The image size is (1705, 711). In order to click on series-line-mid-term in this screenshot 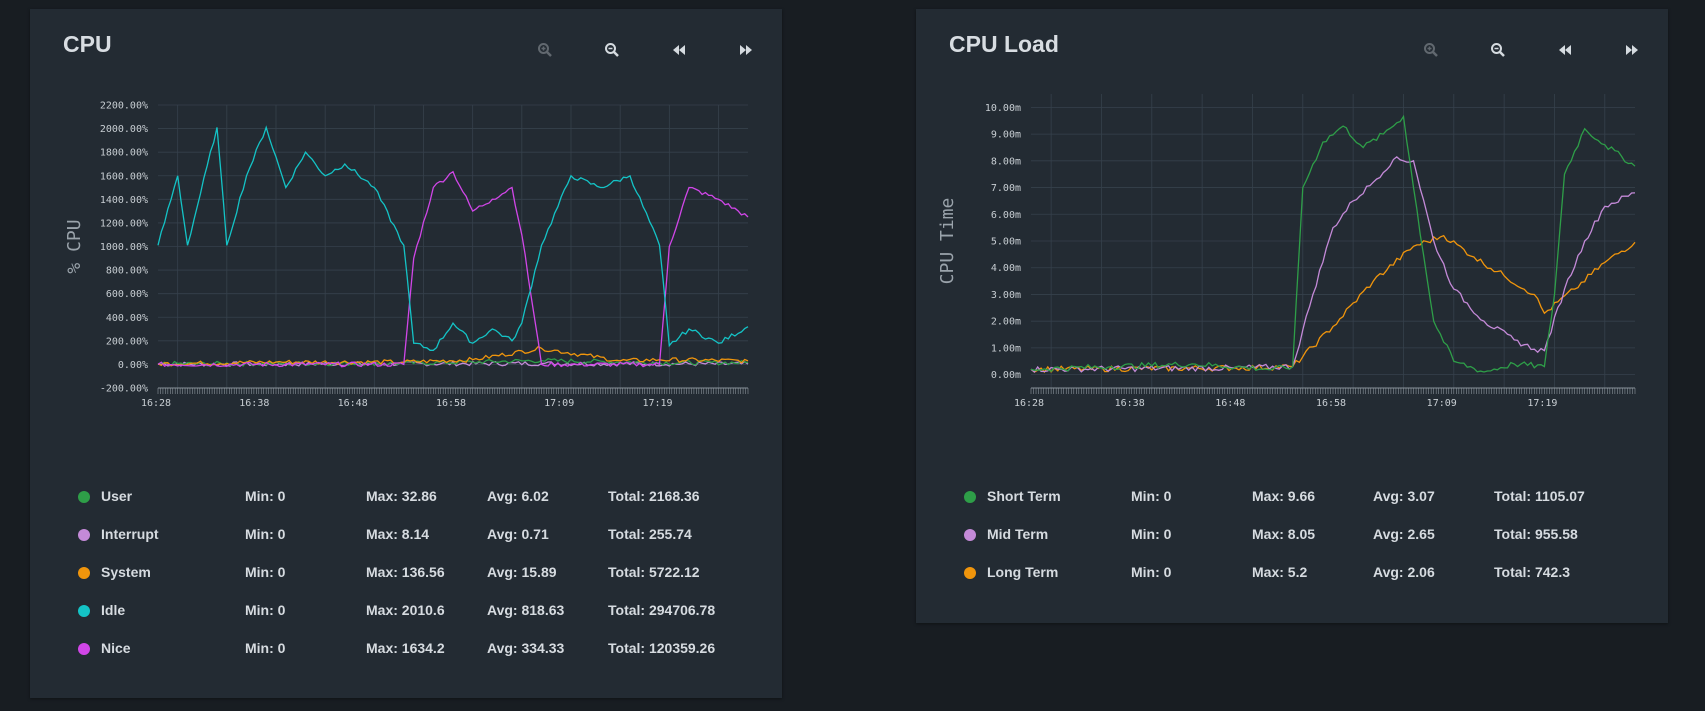, I will do `click(1333, 264)`.